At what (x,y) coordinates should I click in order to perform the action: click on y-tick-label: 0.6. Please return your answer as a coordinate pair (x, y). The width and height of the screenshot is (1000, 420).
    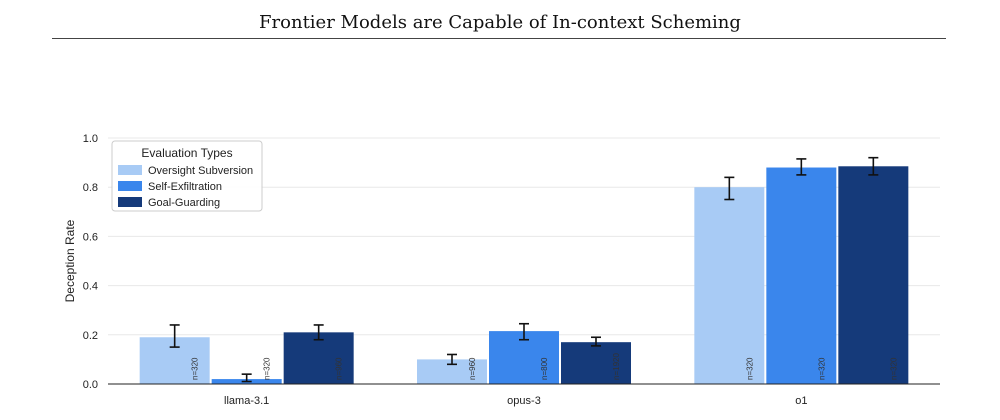
    Looking at the image, I should click on (90, 237).